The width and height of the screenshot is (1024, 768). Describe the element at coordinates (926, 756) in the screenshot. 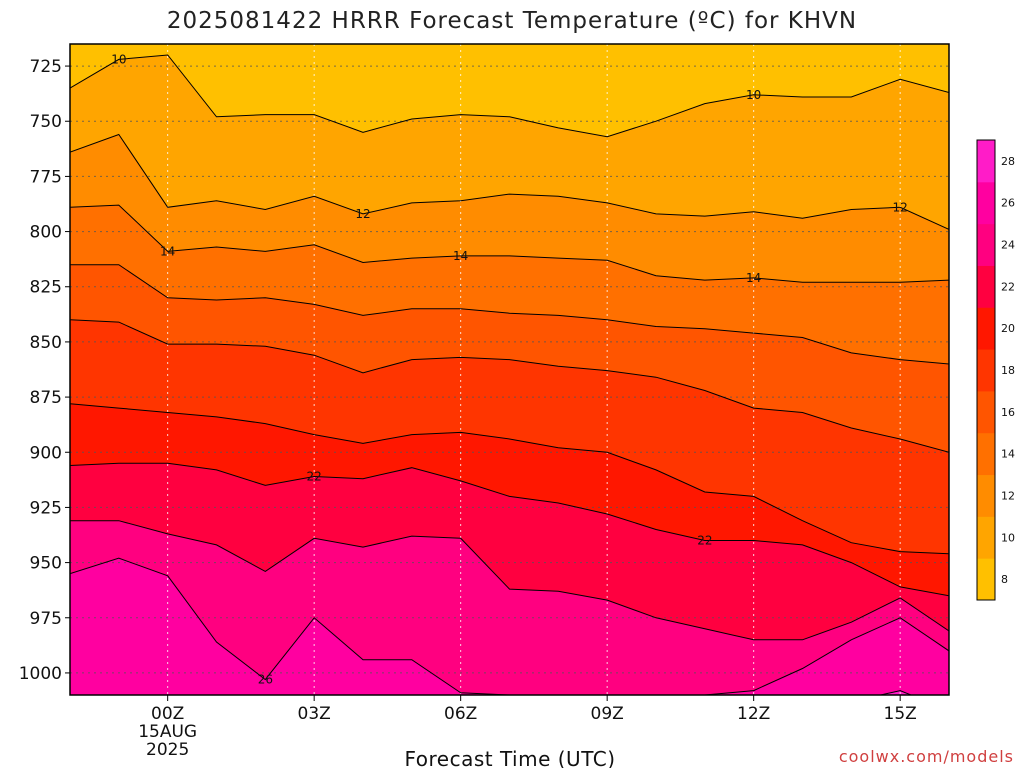

I see `credit-text: coolwx.com/models` at that location.